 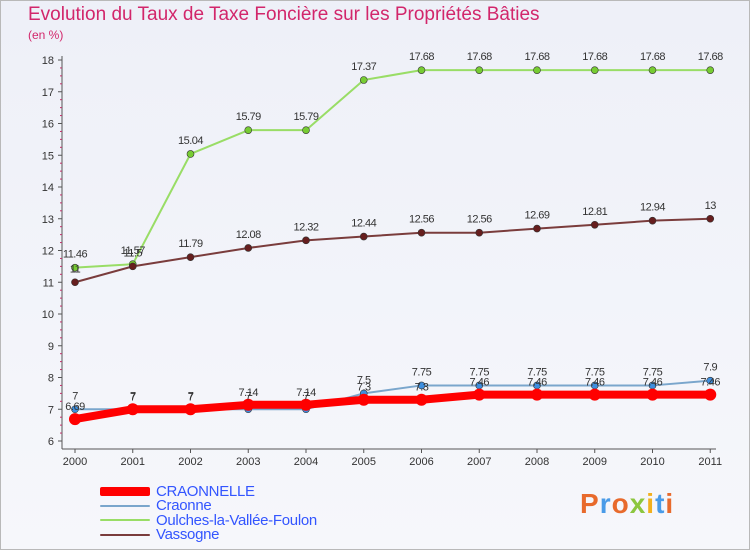 What do you see at coordinates (51, 347) in the screenshot?
I see `y-tick-label: 9` at bounding box center [51, 347].